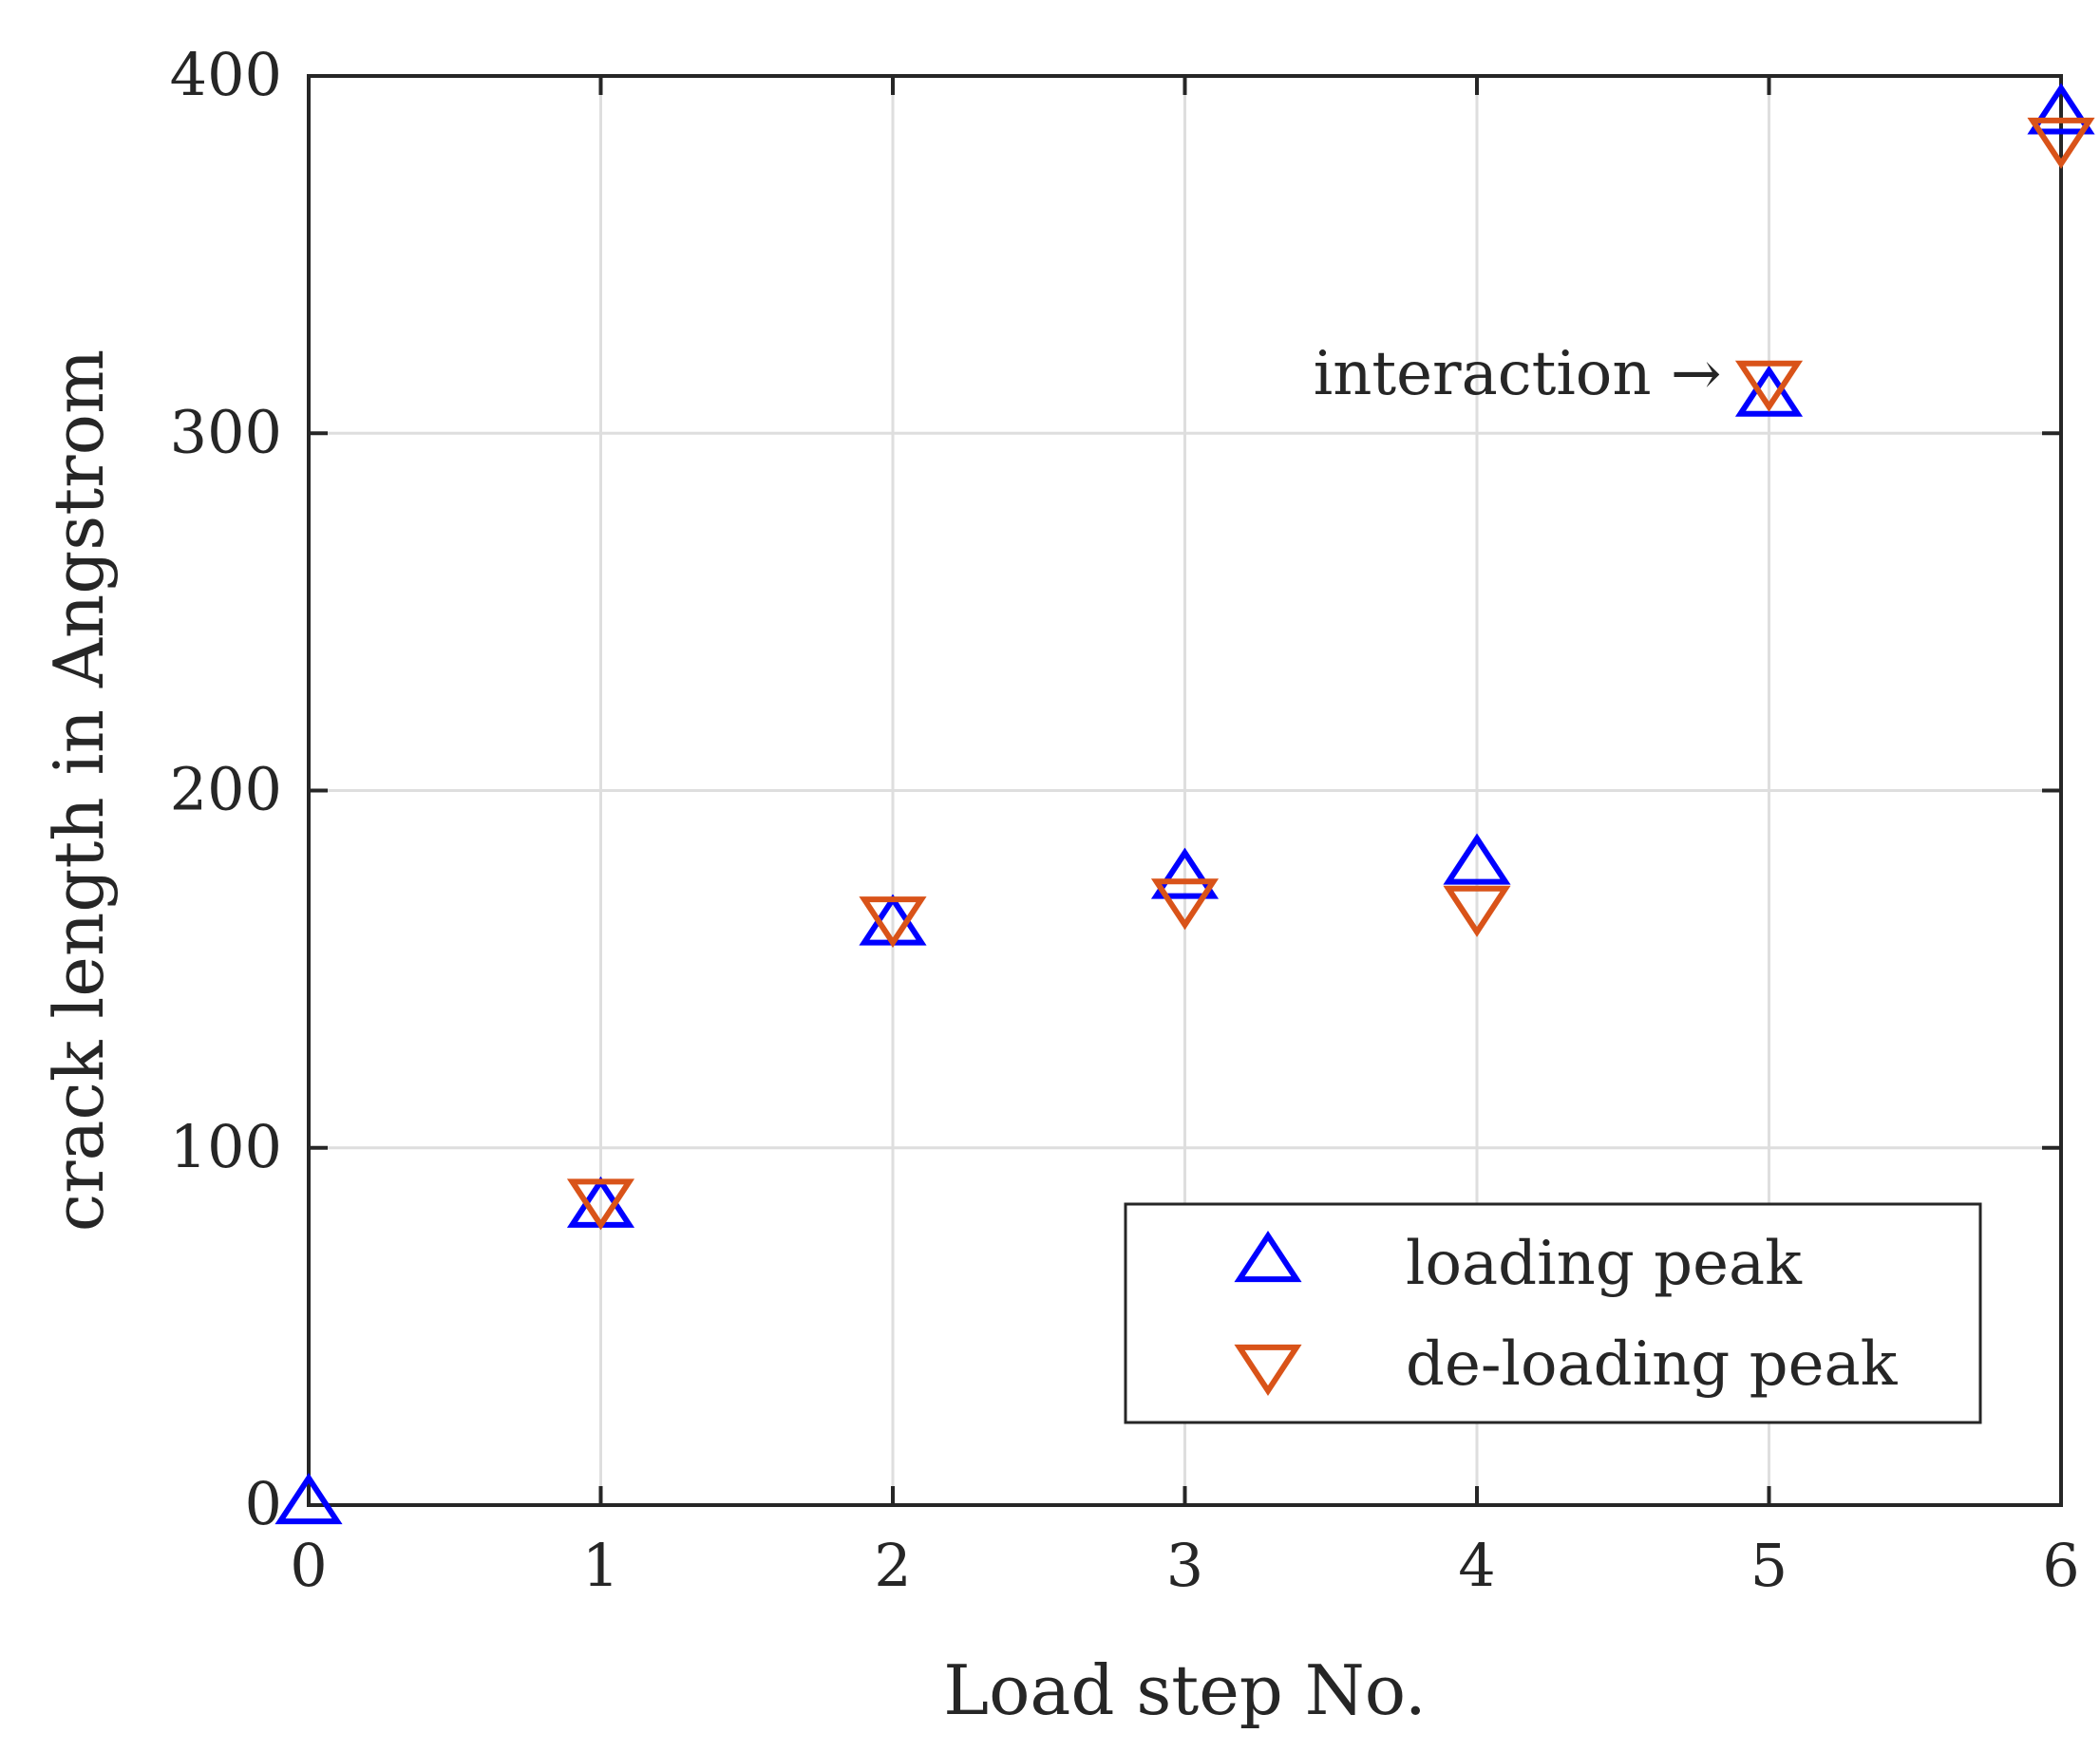  What do you see at coordinates (1553, 1313) in the screenshot?
I see `legend: loading peak de-loading peak` at bounding box center [1553, 1313].